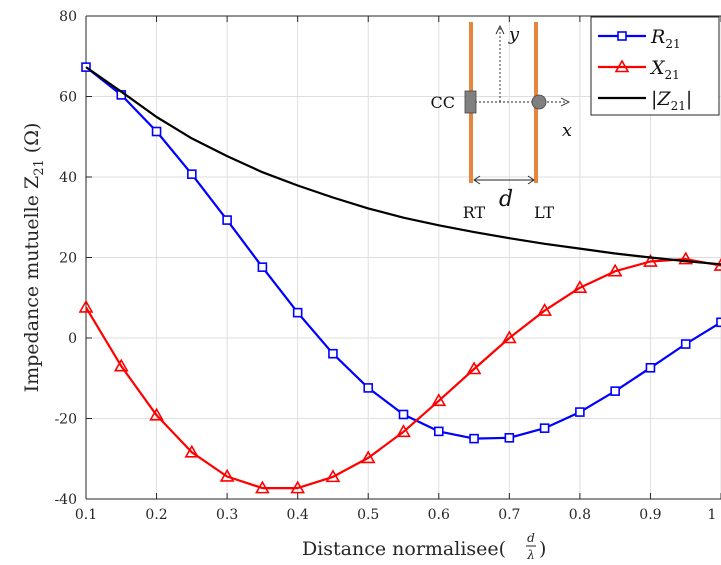 This screenshot has width=721, height=565. I want to click on x-tick-label: 0.4, so click(298, 515).